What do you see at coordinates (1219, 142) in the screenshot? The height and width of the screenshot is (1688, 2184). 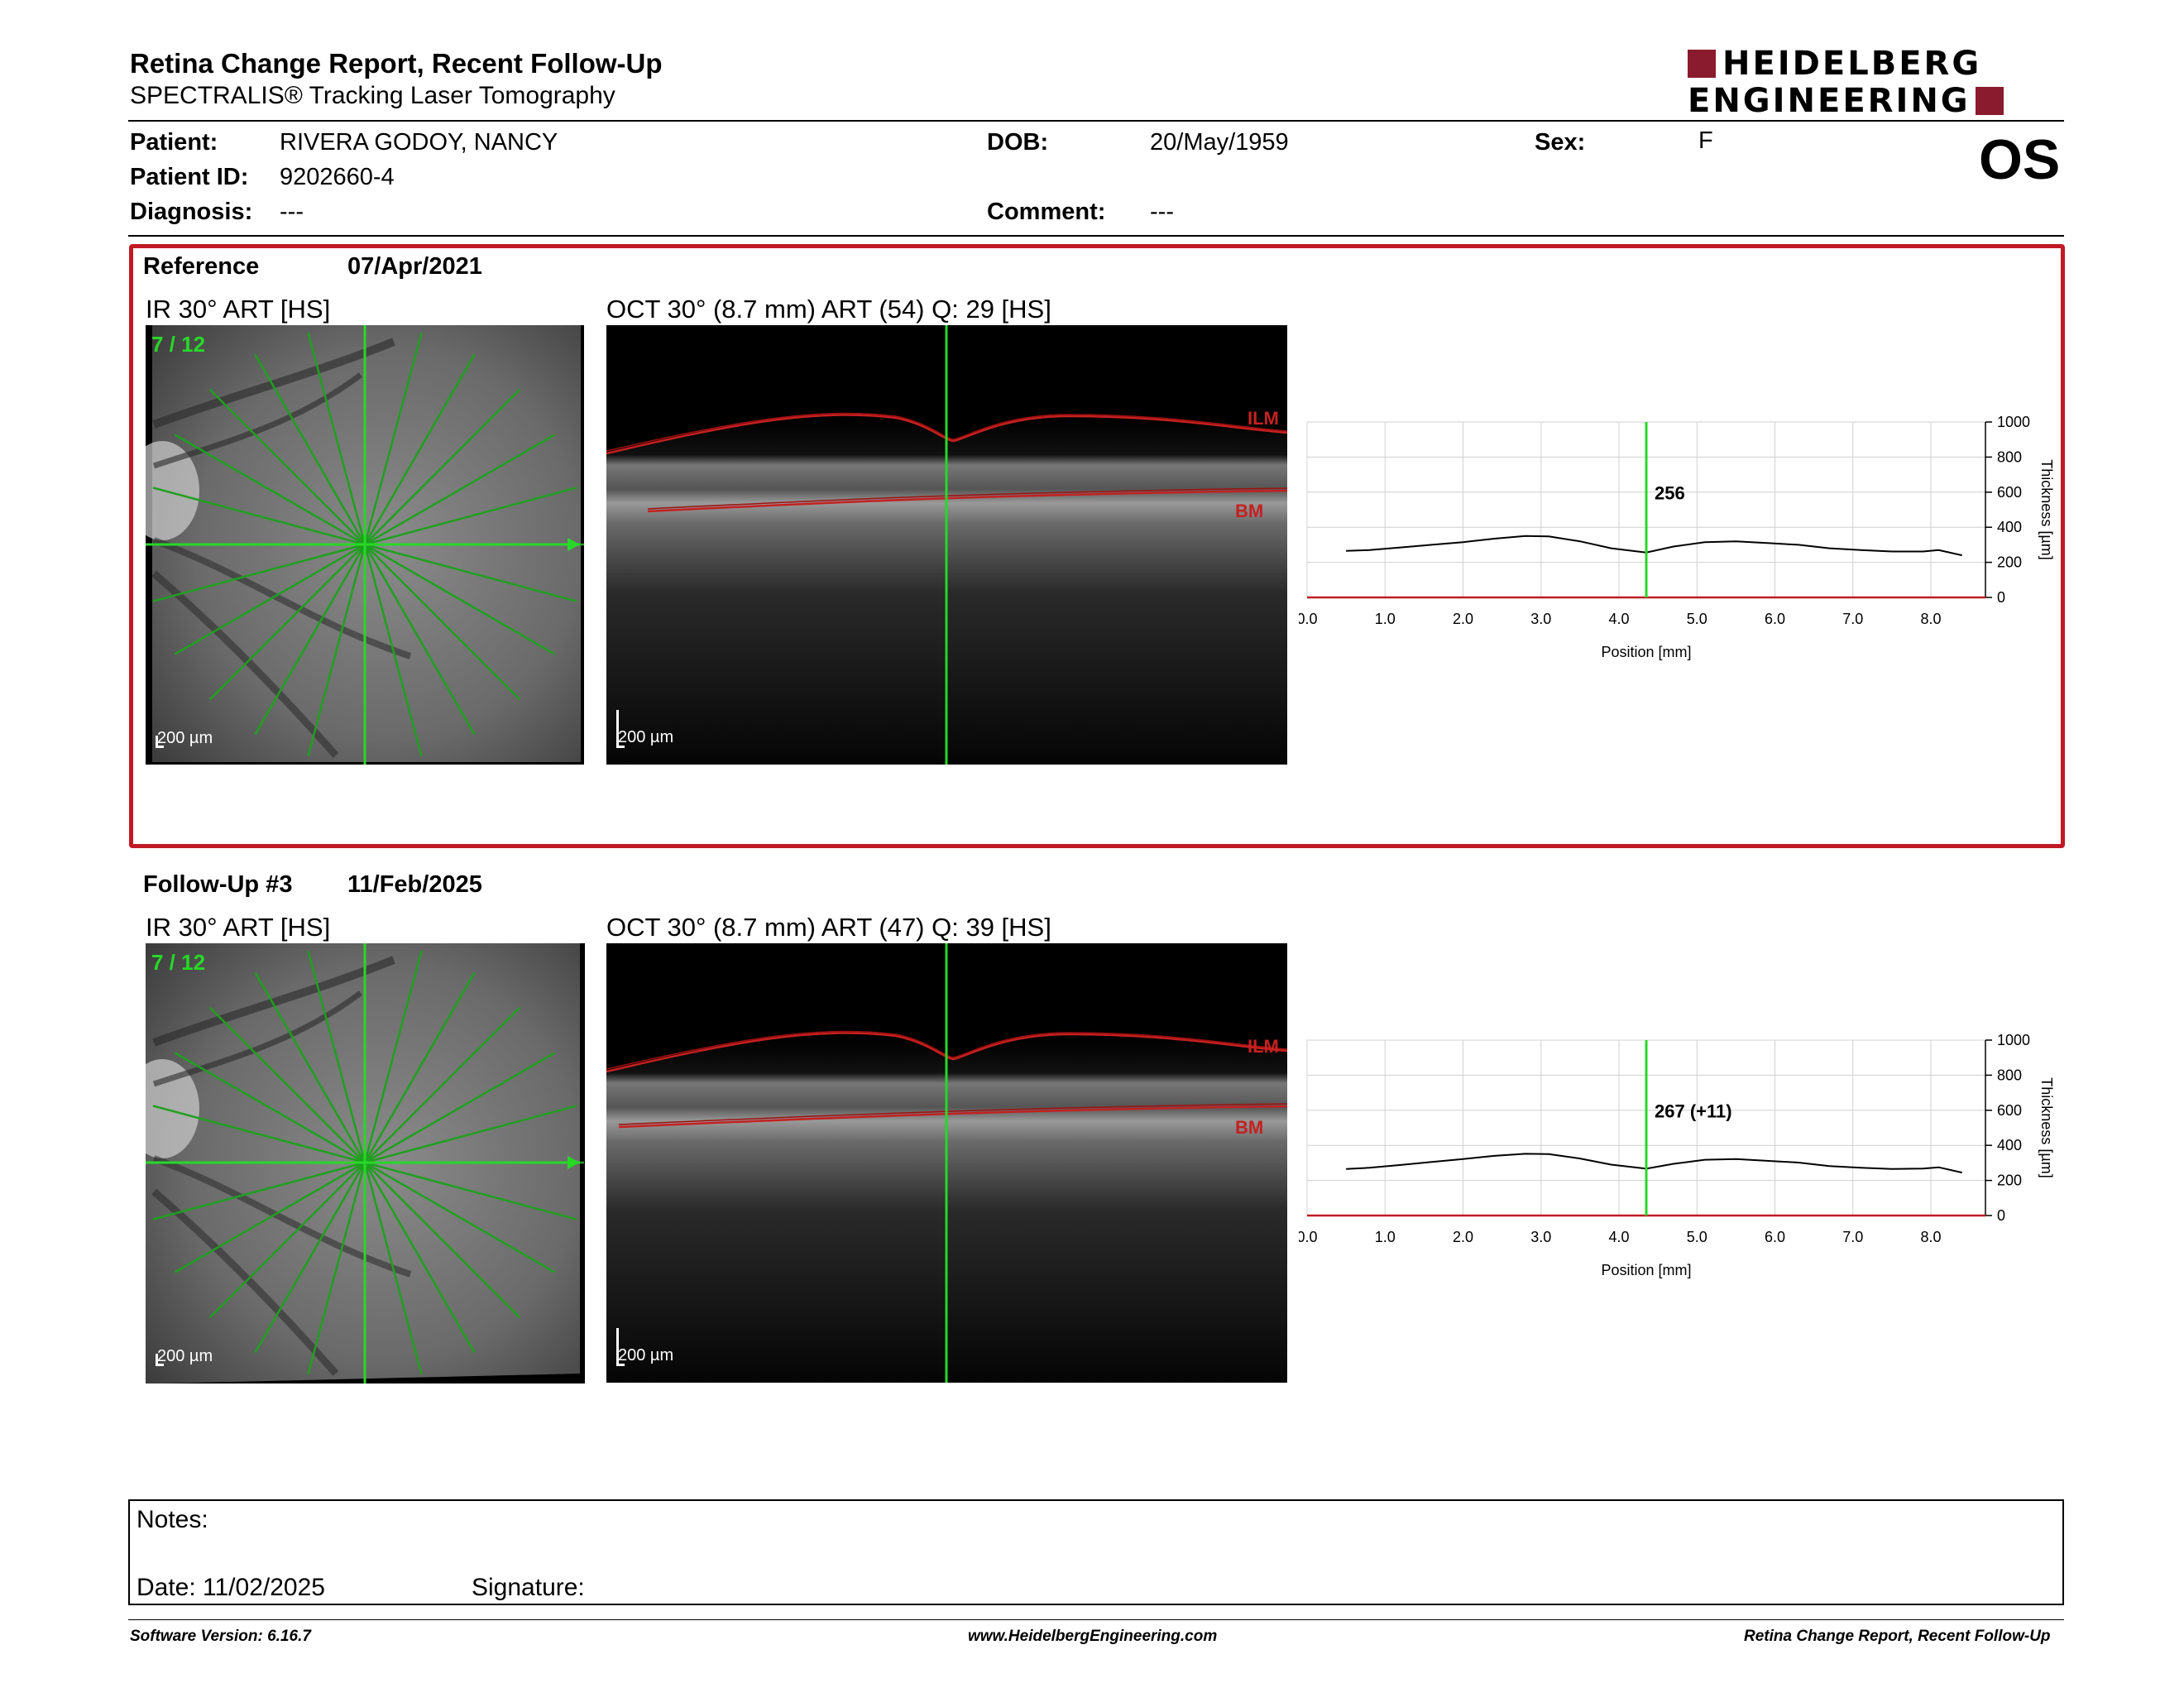 I see `dob-value: 20/May/1959` at bounding box center [1219, 142].